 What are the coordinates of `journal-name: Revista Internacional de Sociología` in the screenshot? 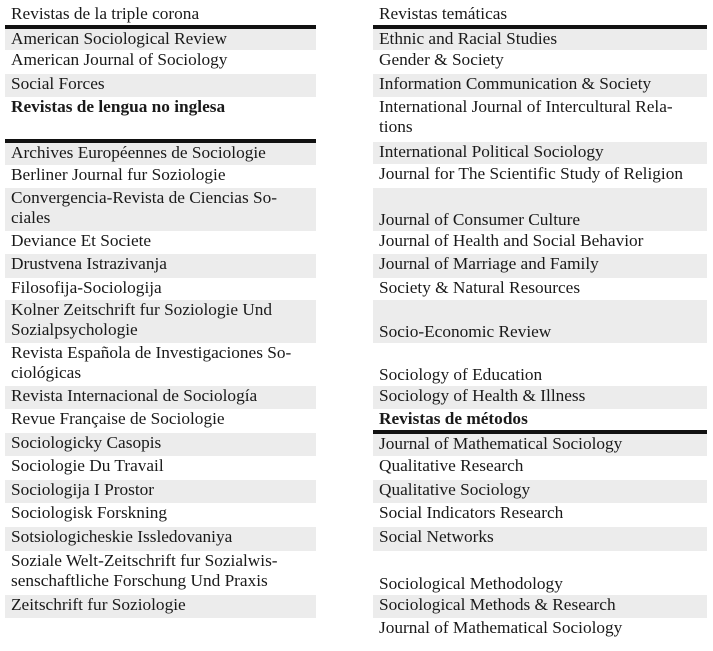 It's located at (134, 395).